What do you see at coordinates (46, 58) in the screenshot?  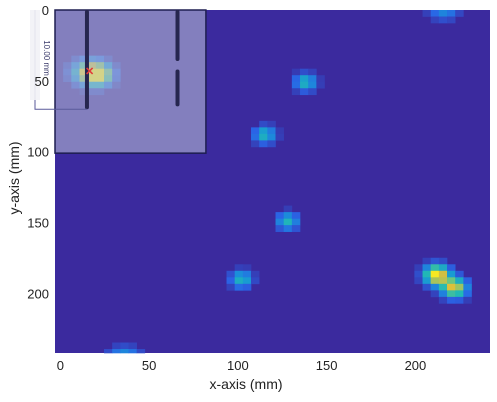 I see `scale-label: 10.00 mm` at bounding box center [46, 58].